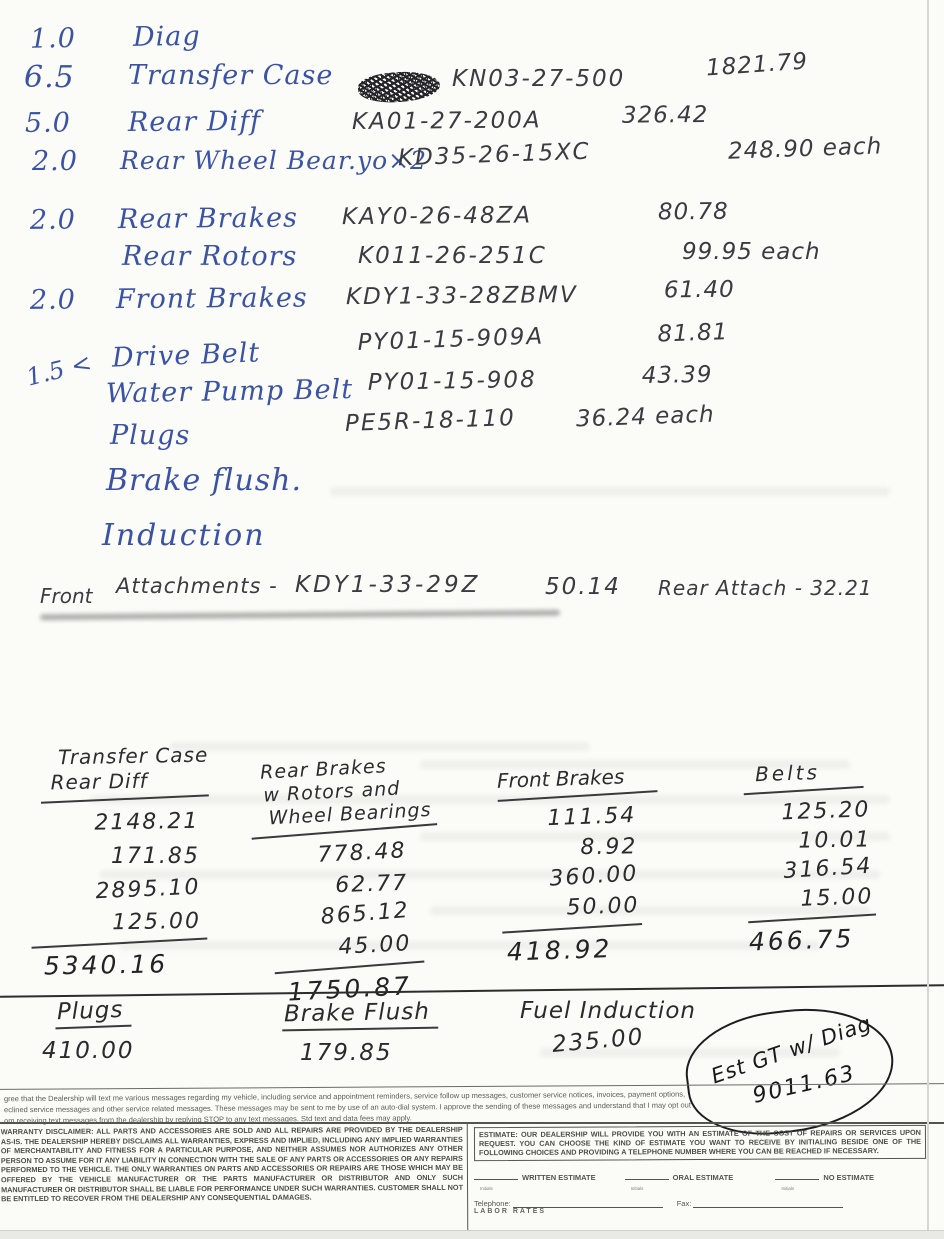  I want to click on column-values: 125.20 10.01 316.54 15.00, so click(809, 855).